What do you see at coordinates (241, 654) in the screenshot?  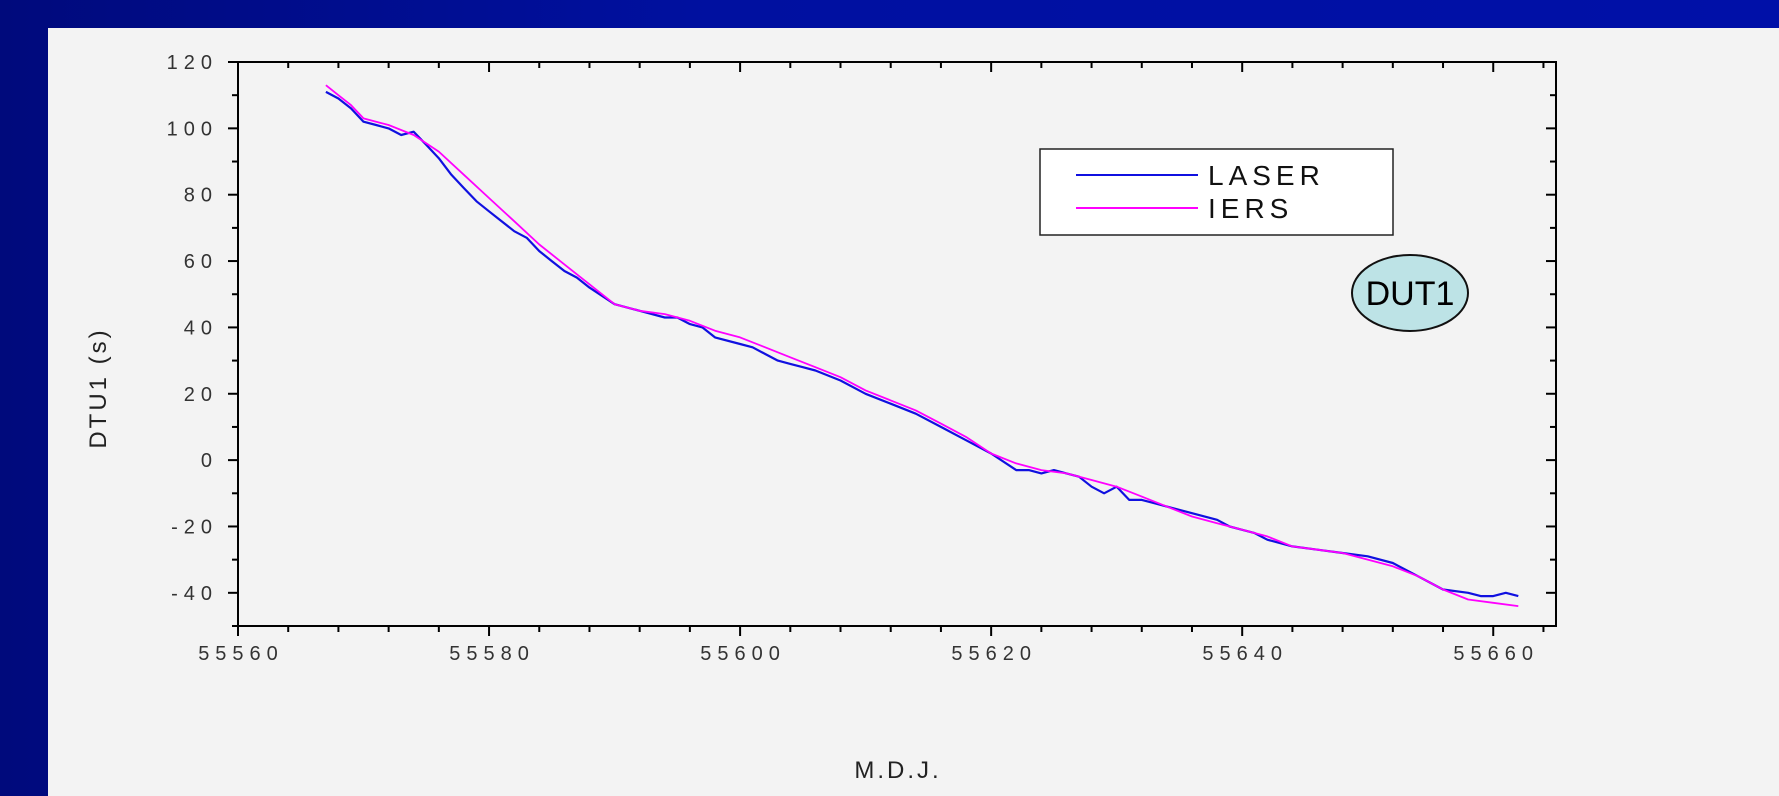 I see `x-tick-label: 55560` at bounding box center [241, 654].